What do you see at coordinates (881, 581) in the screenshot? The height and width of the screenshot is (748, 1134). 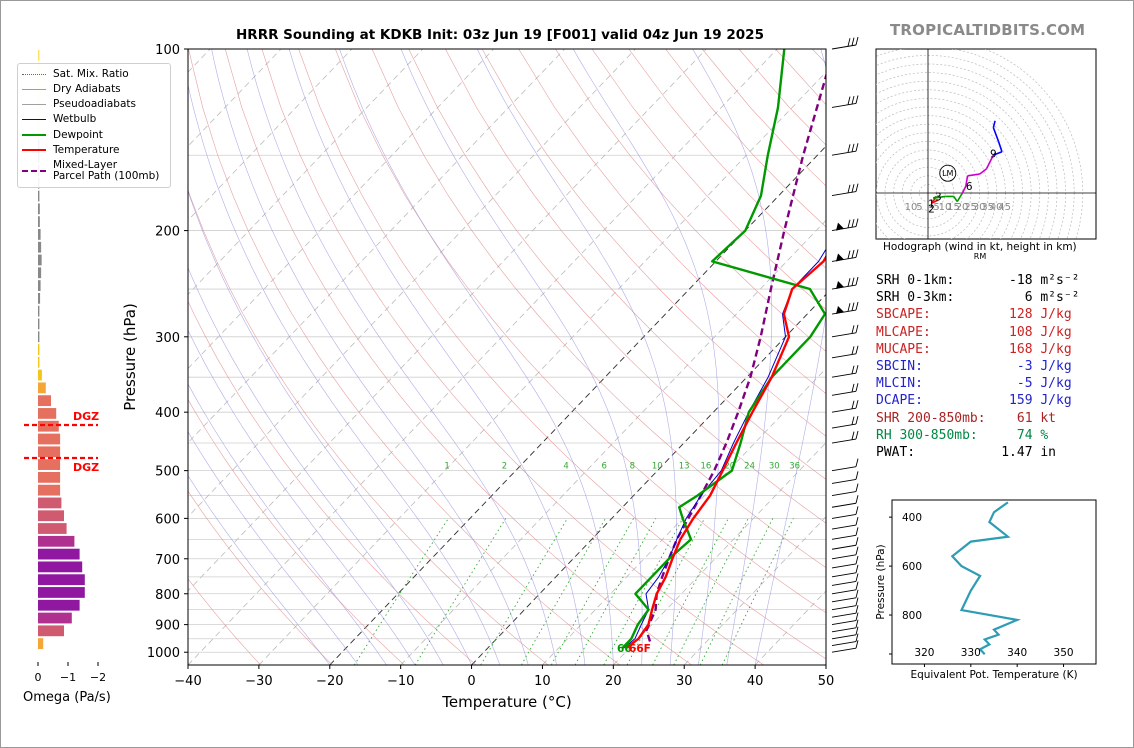 I see `theta-e-y-axis-label: Pressure (hPa)` at bounding box center [881, 581].